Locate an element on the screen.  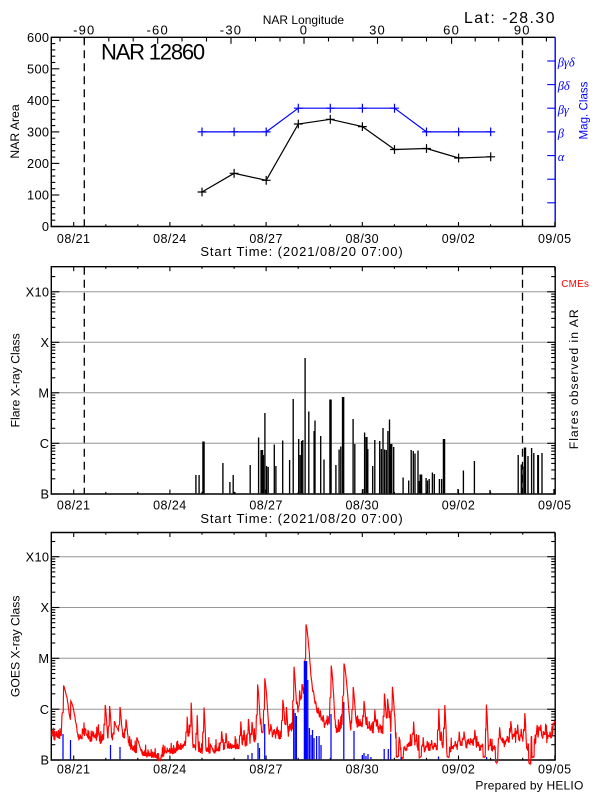
svg-text: 300 is located at coordinates (38, 132).